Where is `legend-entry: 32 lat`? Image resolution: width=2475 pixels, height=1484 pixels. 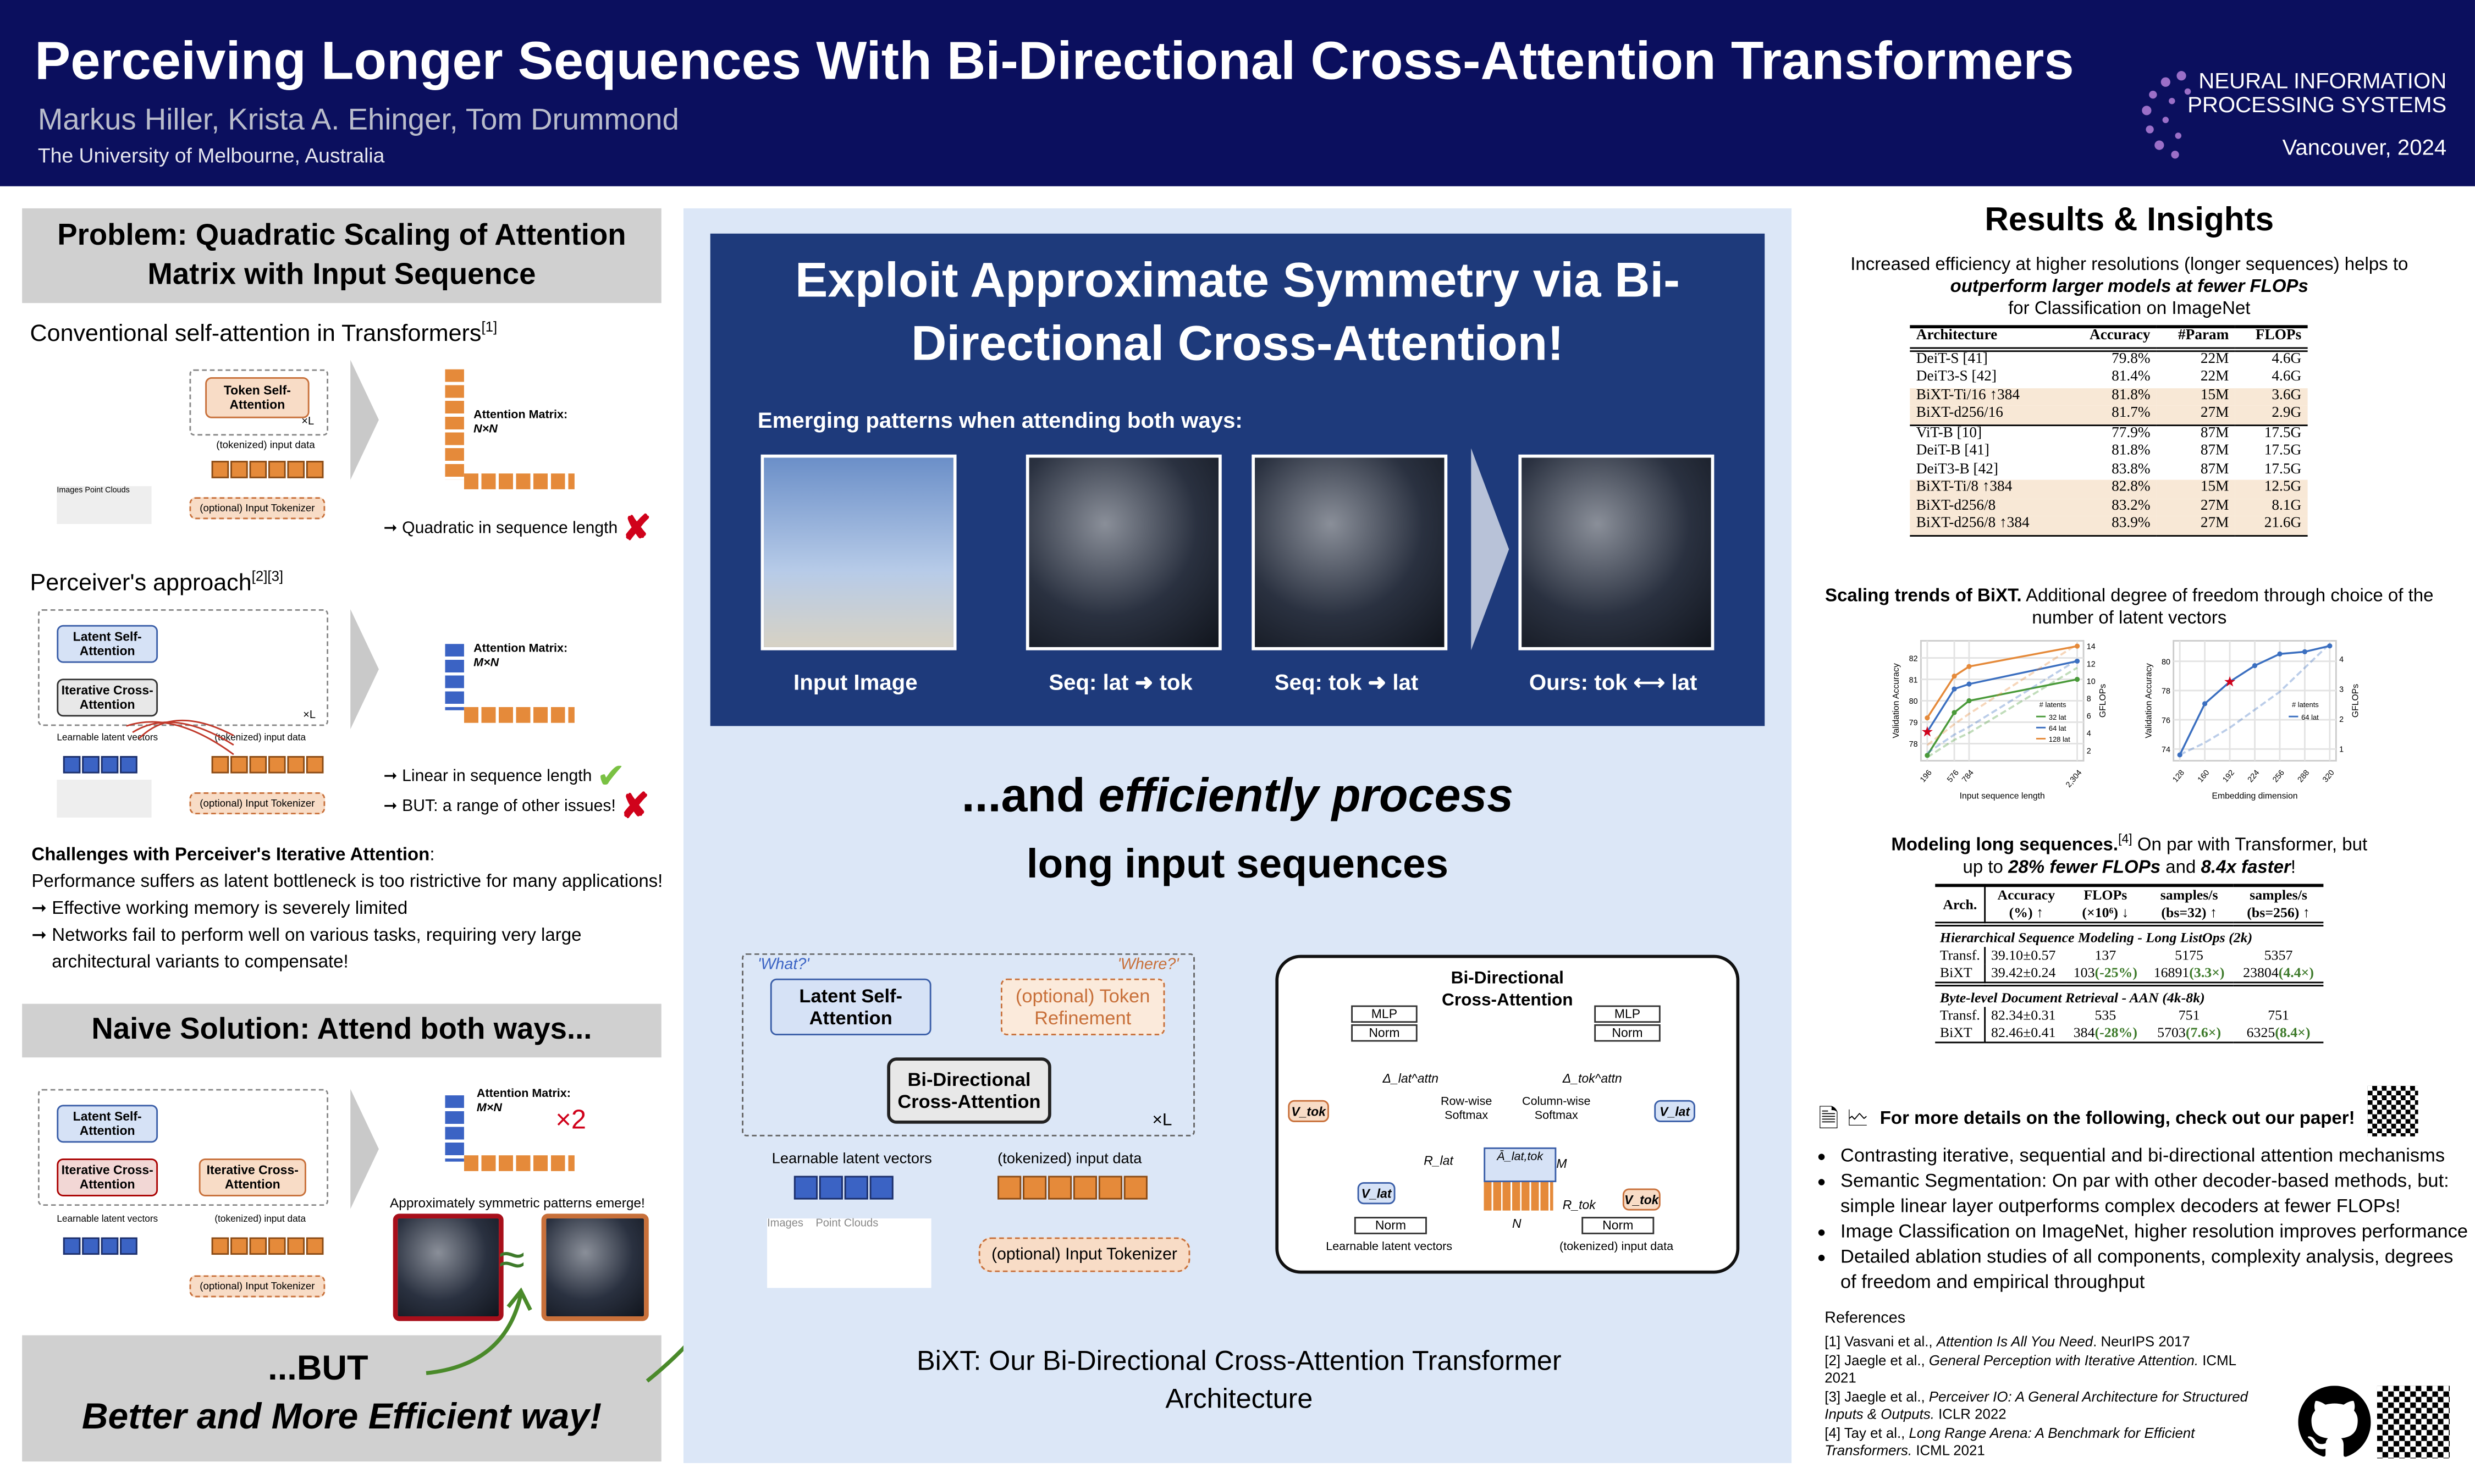
legend-entry: 32 lat is located at coordinates (2057, 717).